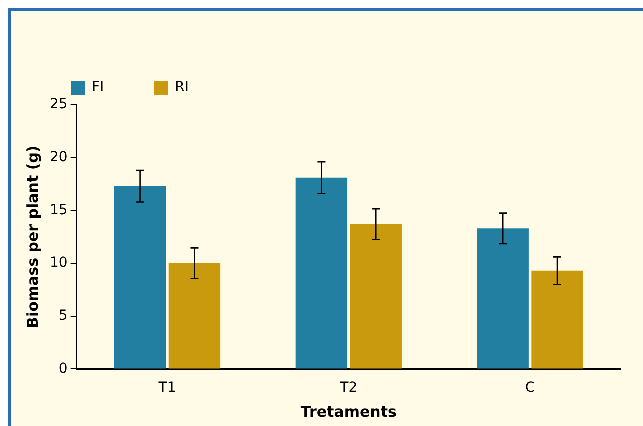 Image resolution: width=643 pixels, height=426 pixels. What do you see at coordinates (63, 368) in the screenshot?
I see `y-tick-label: 0` at bounding box center [63, 368].